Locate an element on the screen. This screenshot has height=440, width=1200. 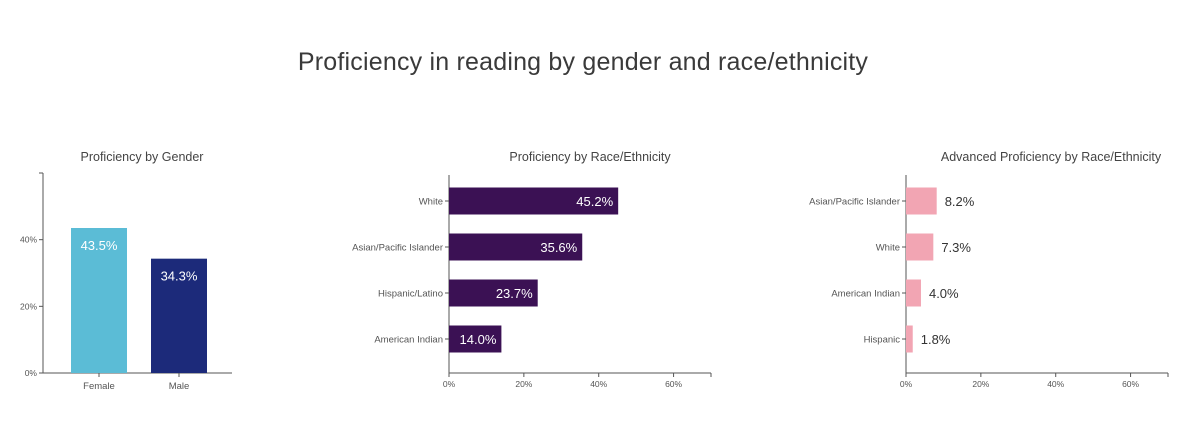
x-category-label: Female is located at coordinates (99, 386).